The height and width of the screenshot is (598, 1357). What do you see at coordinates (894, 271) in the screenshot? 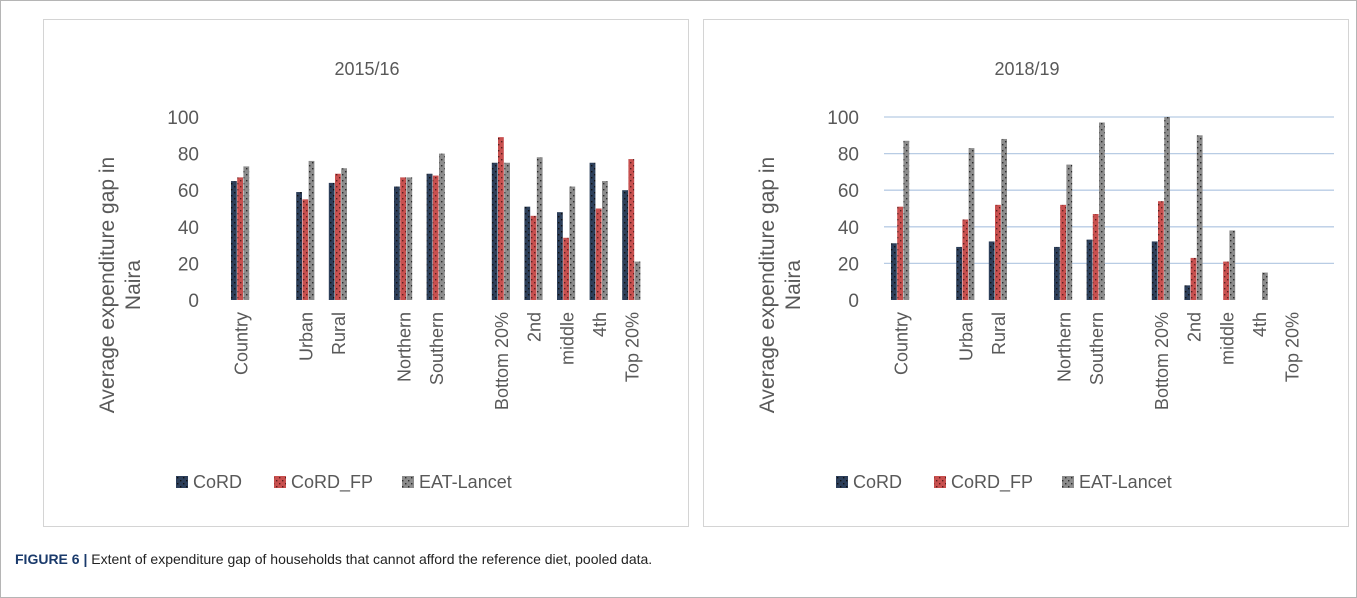
I see `bar-cord-country` at bounding box center [894, 271].